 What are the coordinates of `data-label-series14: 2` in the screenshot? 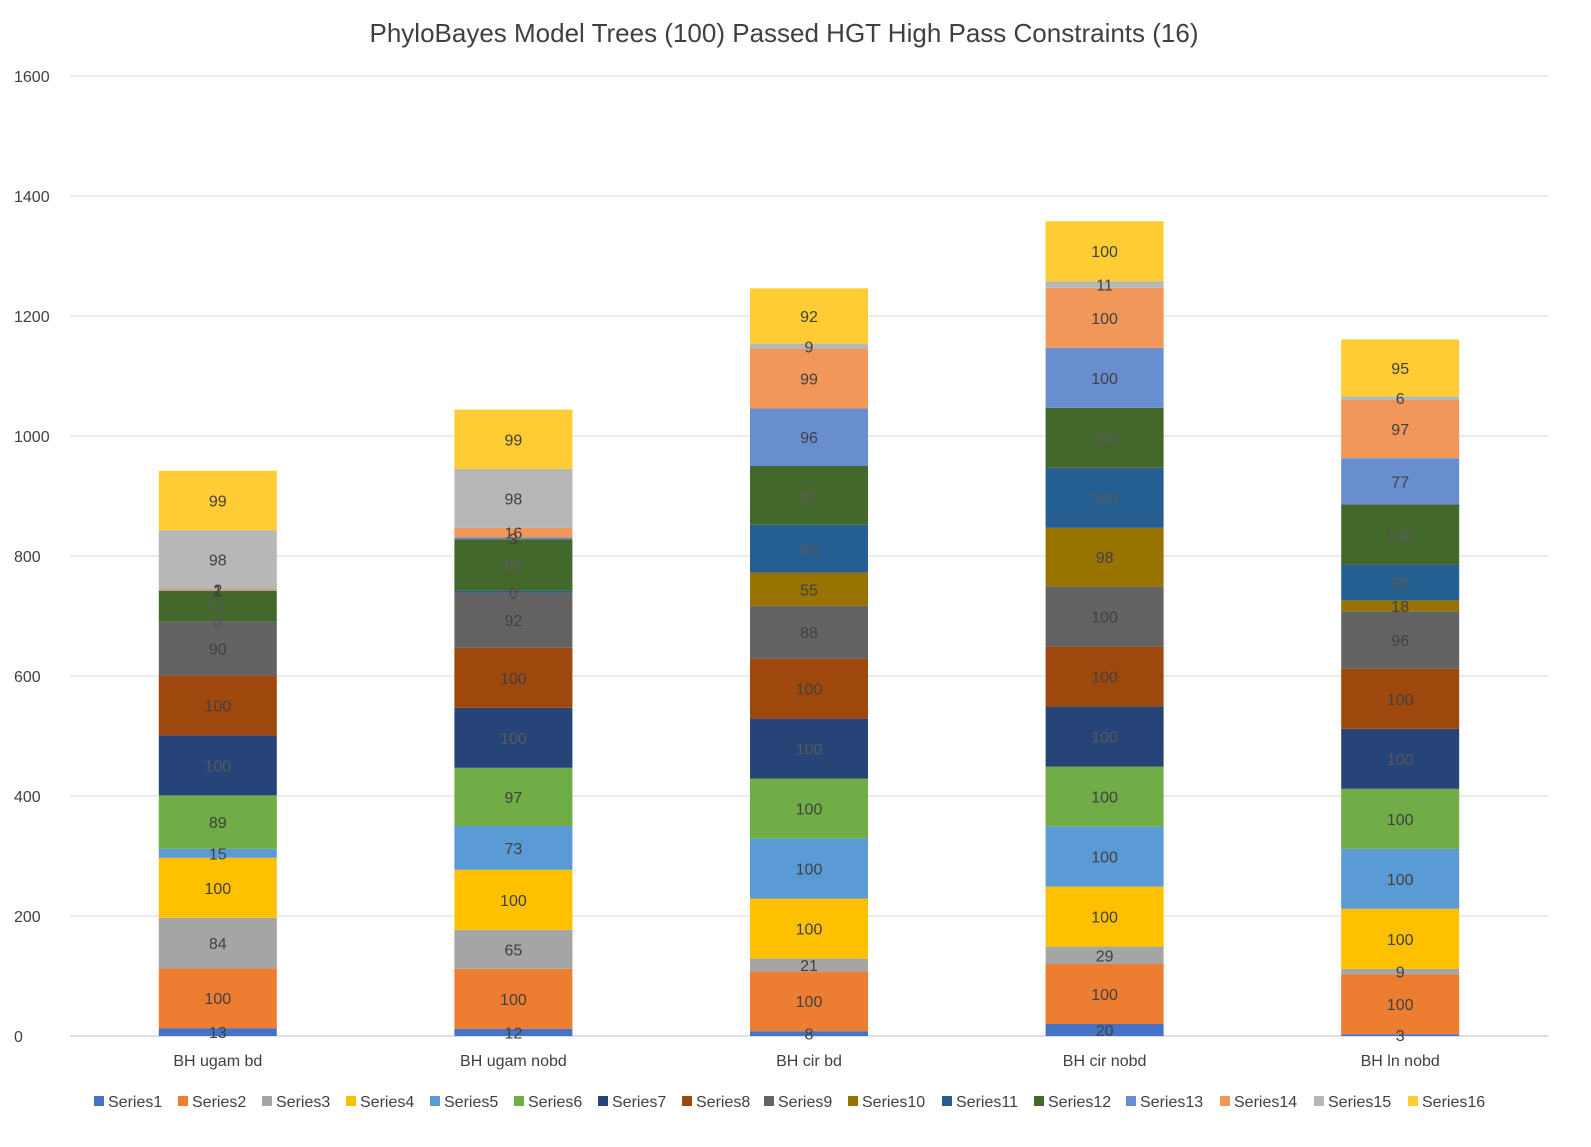 It's located at (217, 591).